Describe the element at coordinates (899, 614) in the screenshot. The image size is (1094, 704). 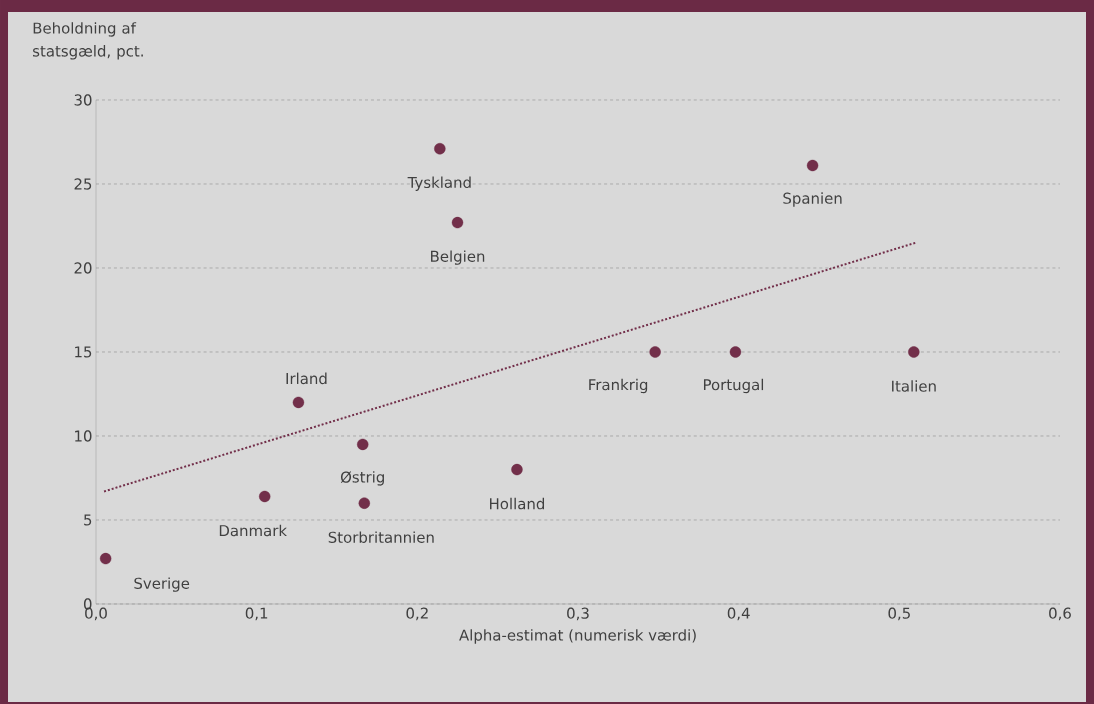
I see `x-tick-label: 0,5` at that location.